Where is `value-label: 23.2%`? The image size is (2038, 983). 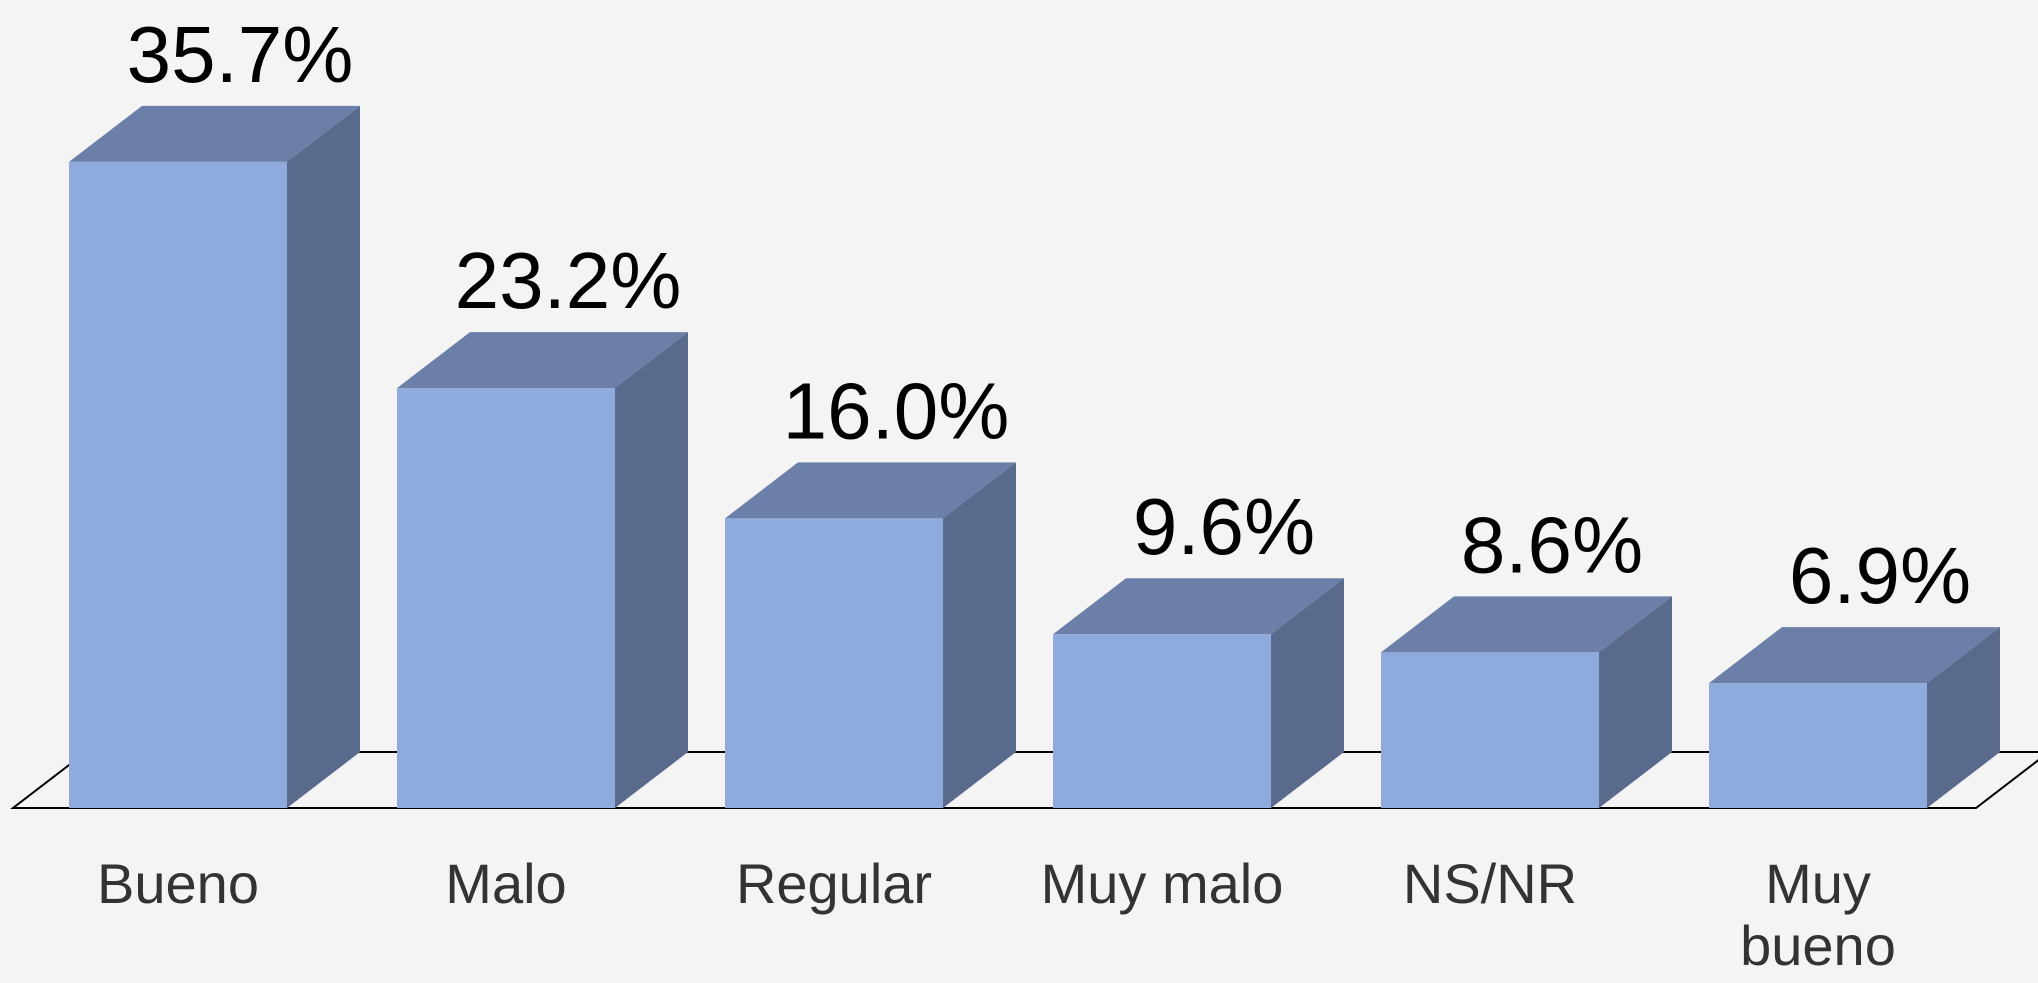
value-label: 23.2% is located at coordinates (568, 280).